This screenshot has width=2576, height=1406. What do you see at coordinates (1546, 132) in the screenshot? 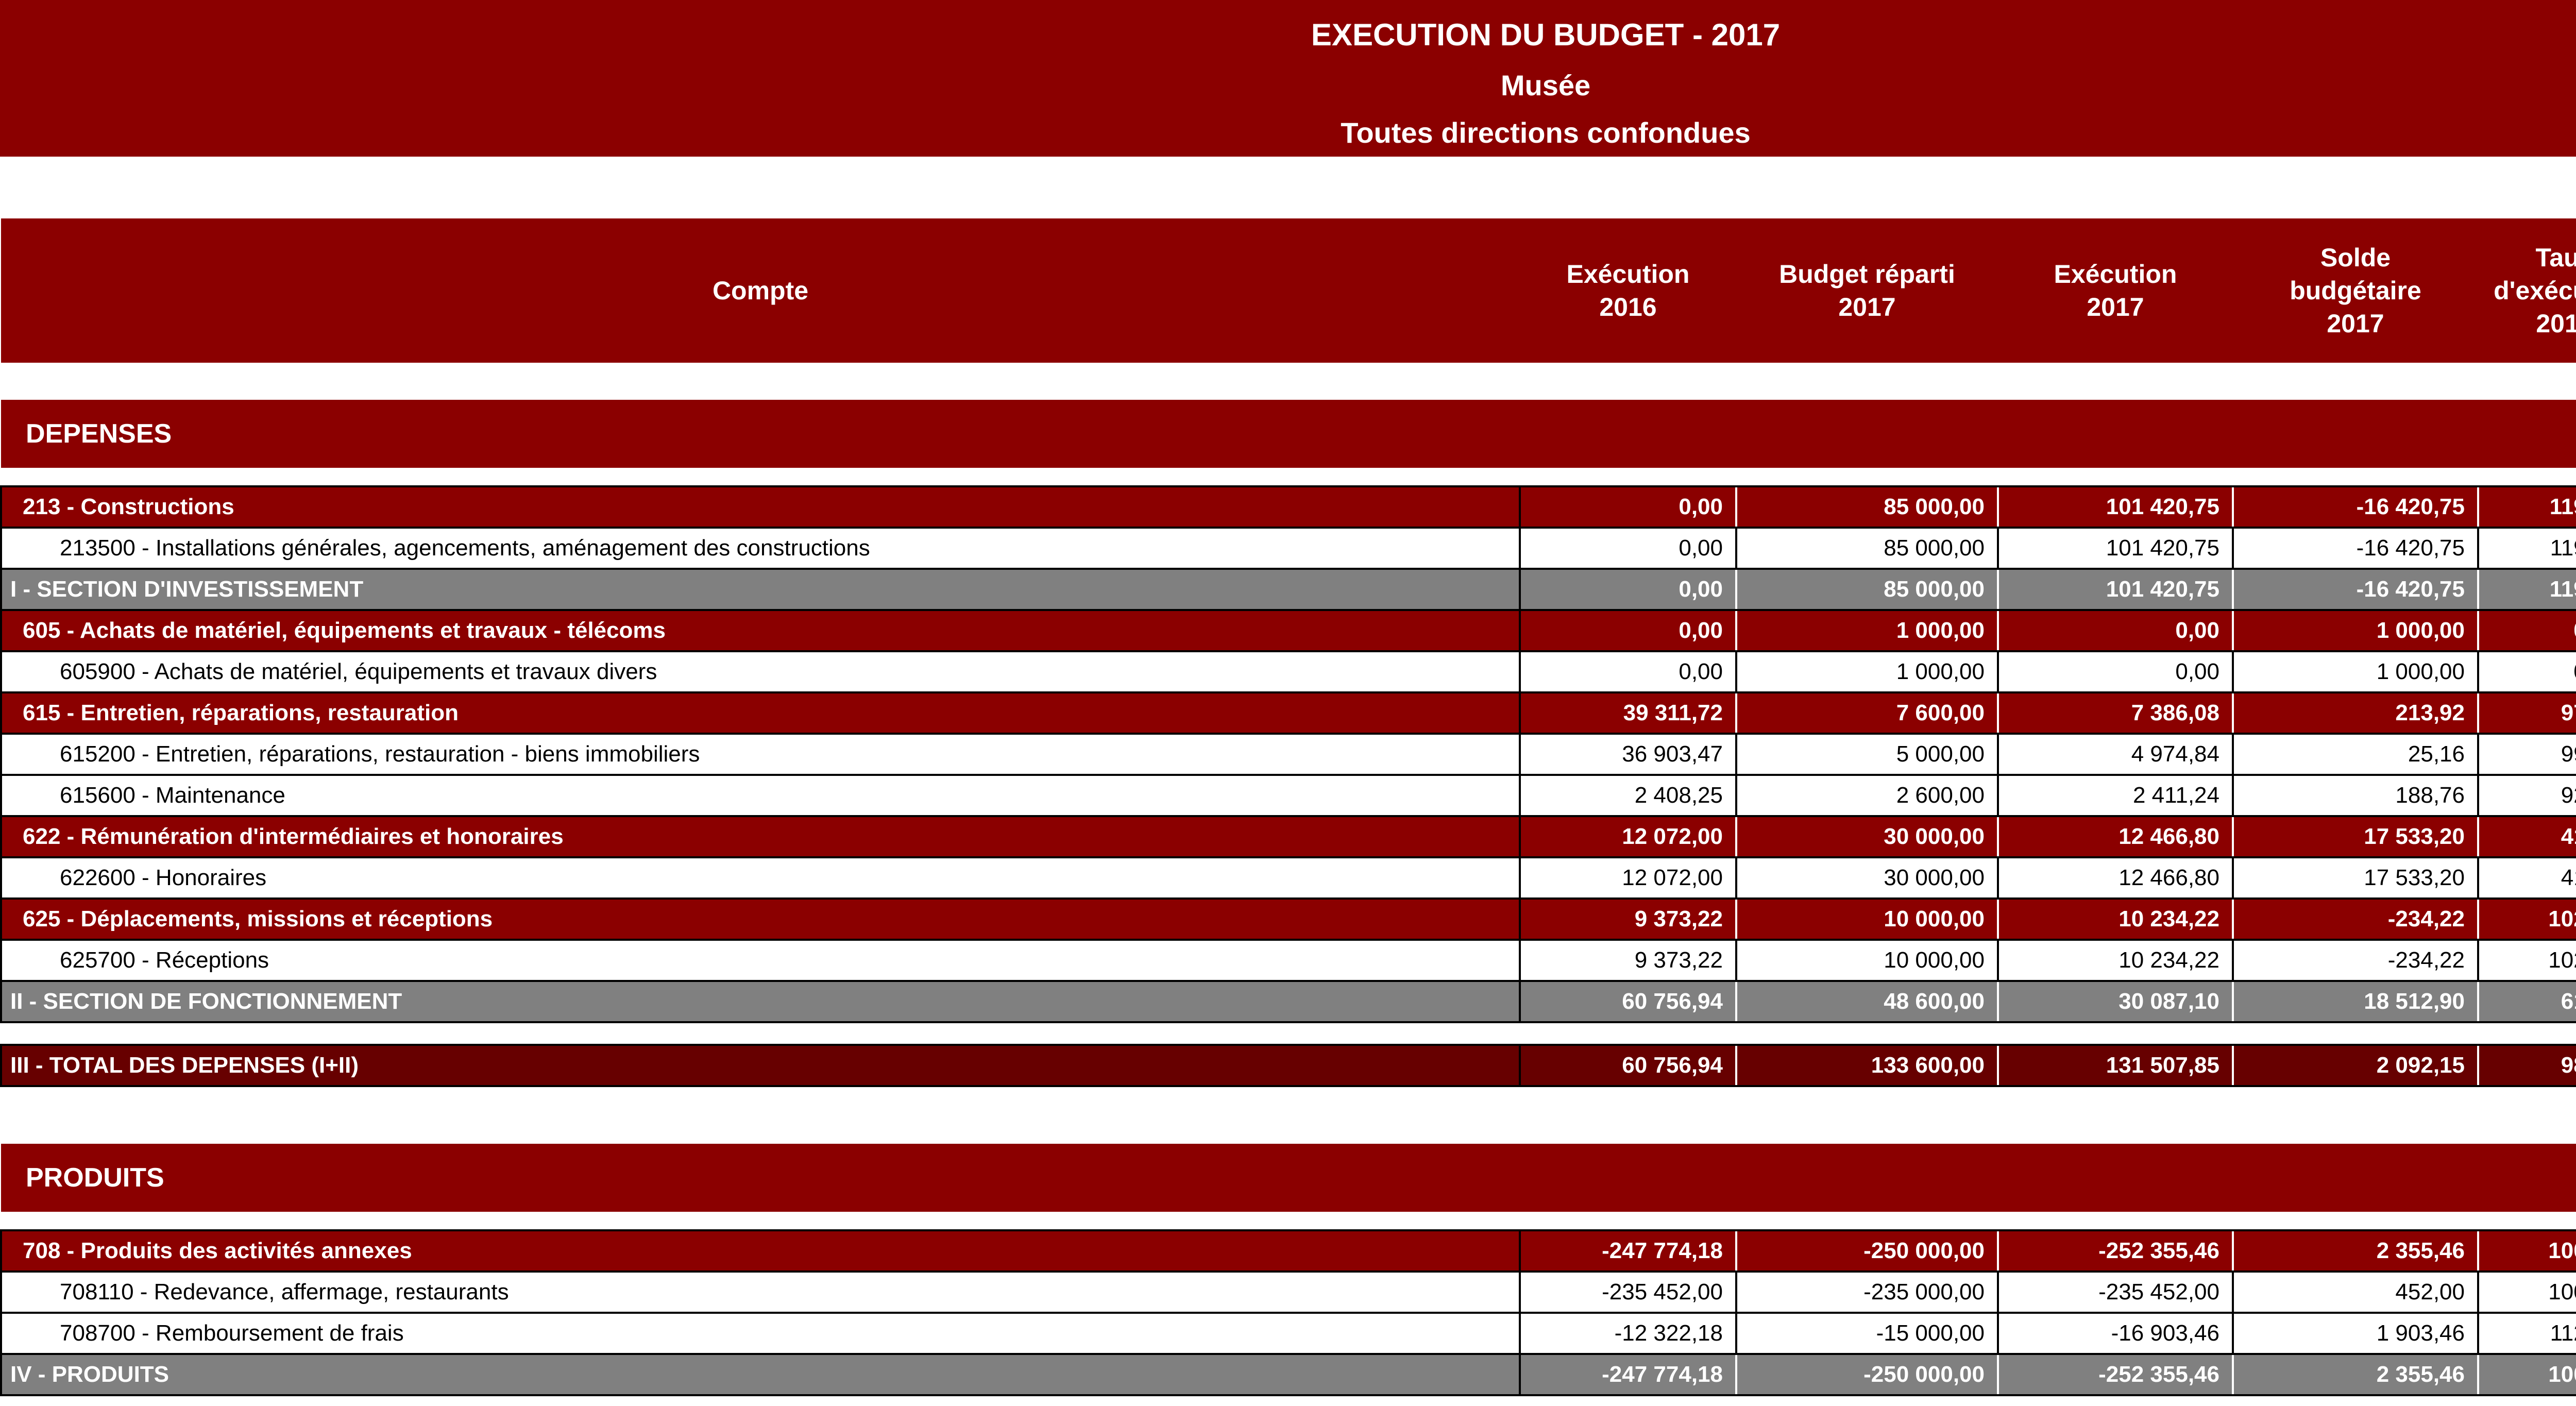
I see `report-subtitle-scope: Toutes directions confondues` at bounding box center [1546, 132].